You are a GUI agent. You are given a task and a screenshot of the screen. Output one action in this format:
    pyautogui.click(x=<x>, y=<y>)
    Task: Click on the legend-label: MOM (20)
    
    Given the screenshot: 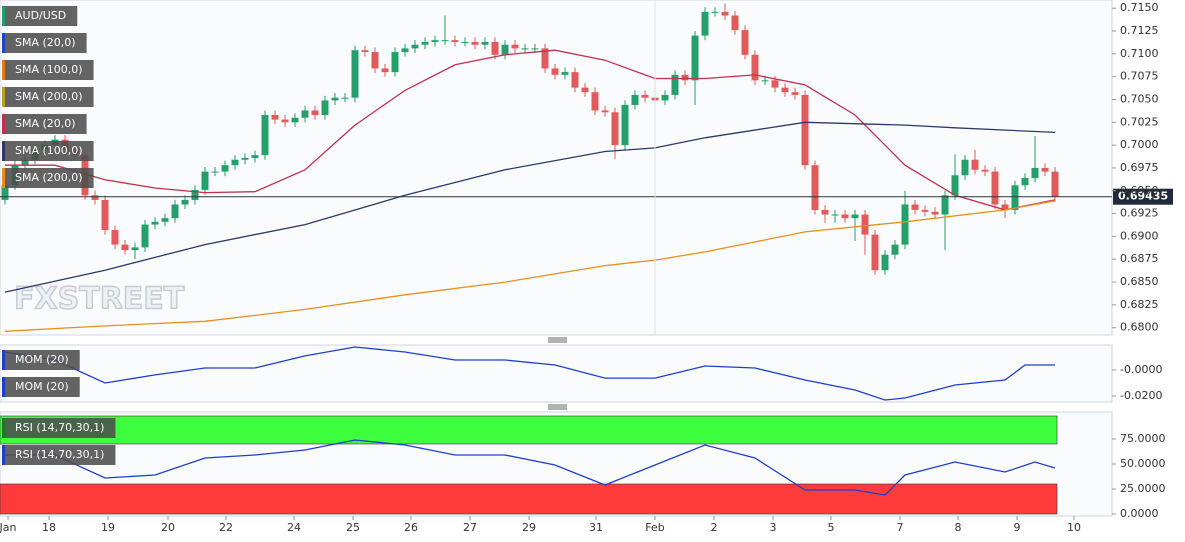 What is the action you would take?
    pyautogui.click(x=42, y=386)
    